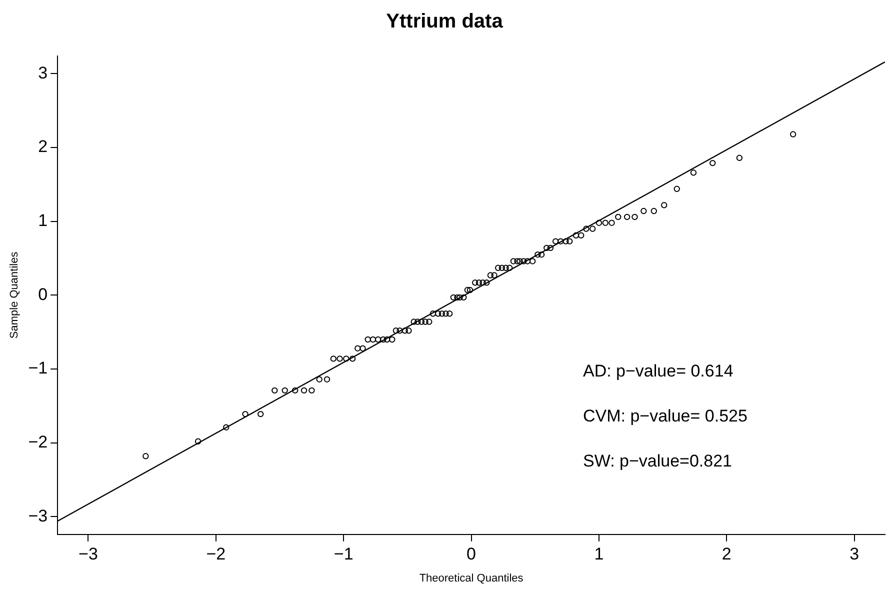 This screenshot has height=589, width=893. I want to click on x-tick-label: −3, so click(88, 554).